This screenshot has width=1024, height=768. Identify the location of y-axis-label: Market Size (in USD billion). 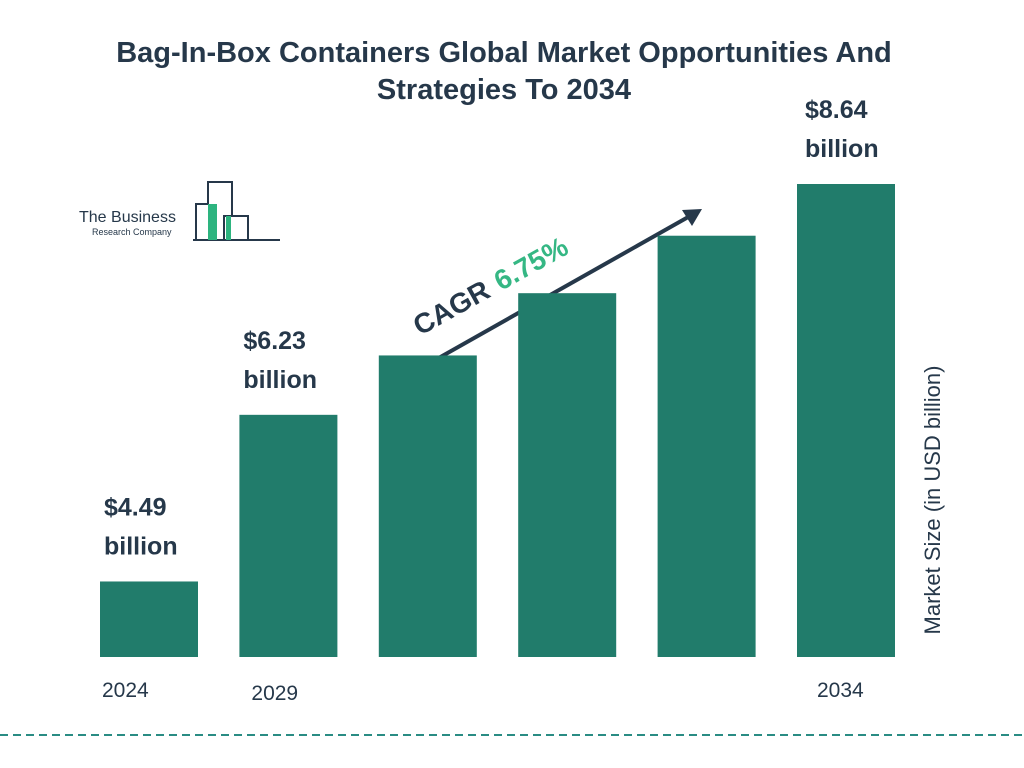
(932, 500).